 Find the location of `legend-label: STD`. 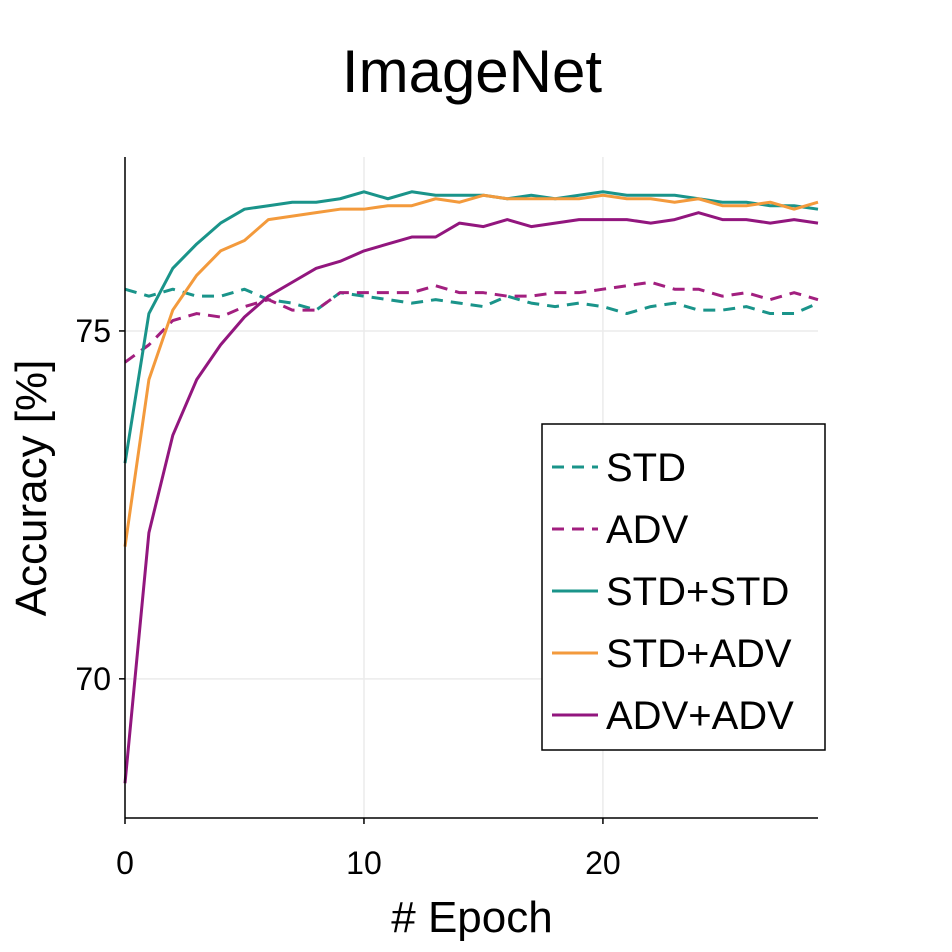

legend-label: STD is located at coordinates (646, 468).